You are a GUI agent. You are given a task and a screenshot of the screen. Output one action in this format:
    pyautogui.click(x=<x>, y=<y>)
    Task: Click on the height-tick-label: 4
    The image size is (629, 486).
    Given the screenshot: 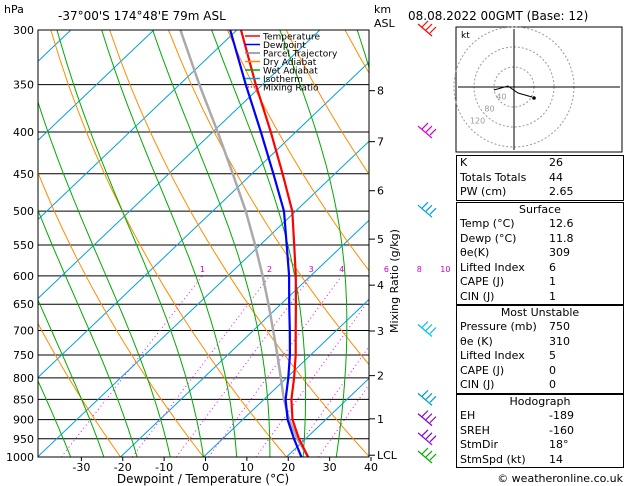 What is the action you would take?
    pyautogui.click(x=380, y=285)
    